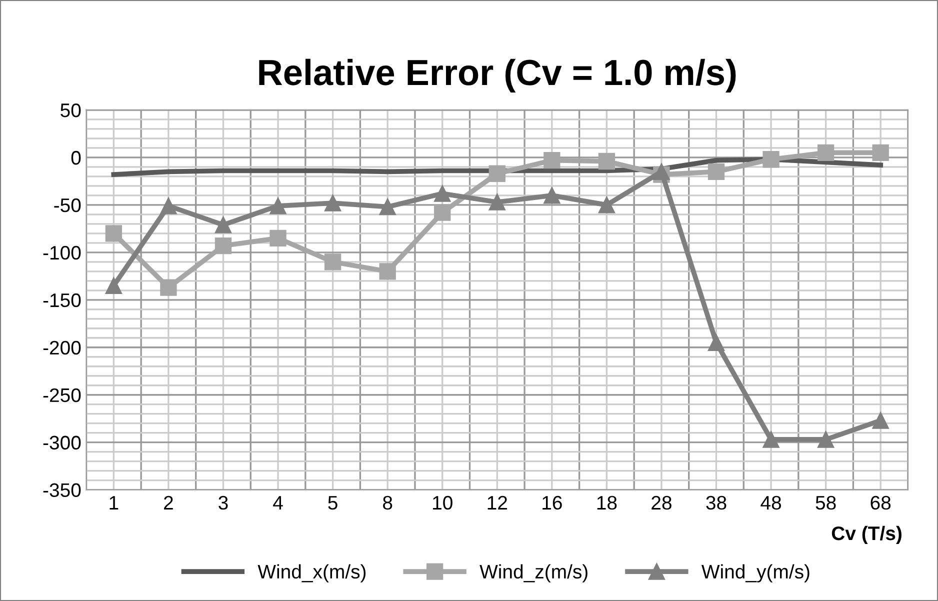 The image size is (938, 601). What do you see at coordinates (67, 205) in the screenshot?
I see `y-tick-label: -50` at bounding box center [67, 205].